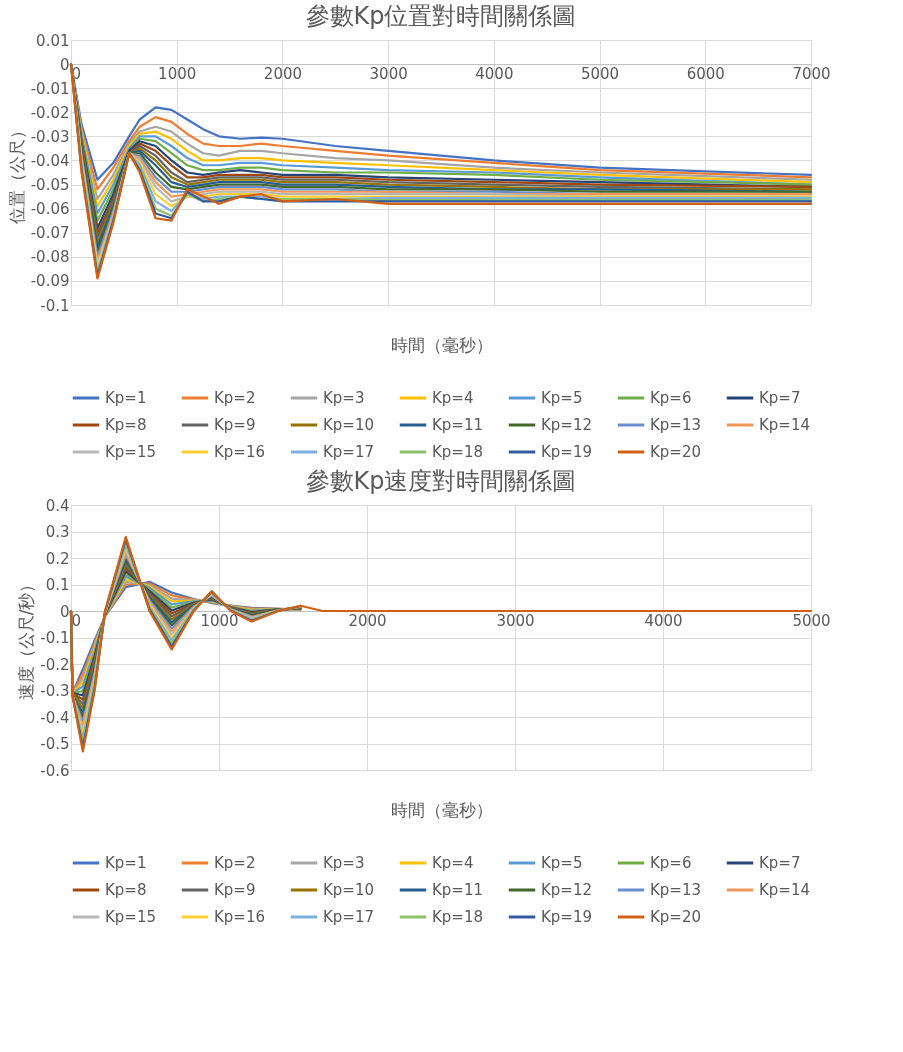 Image resolution: width=903 pixels, height=1052 pixels. What do you see at coordinates (55, 691) in the screenshot?
I see `y-tick-label: -0.3` at bounding box center [55, 691].